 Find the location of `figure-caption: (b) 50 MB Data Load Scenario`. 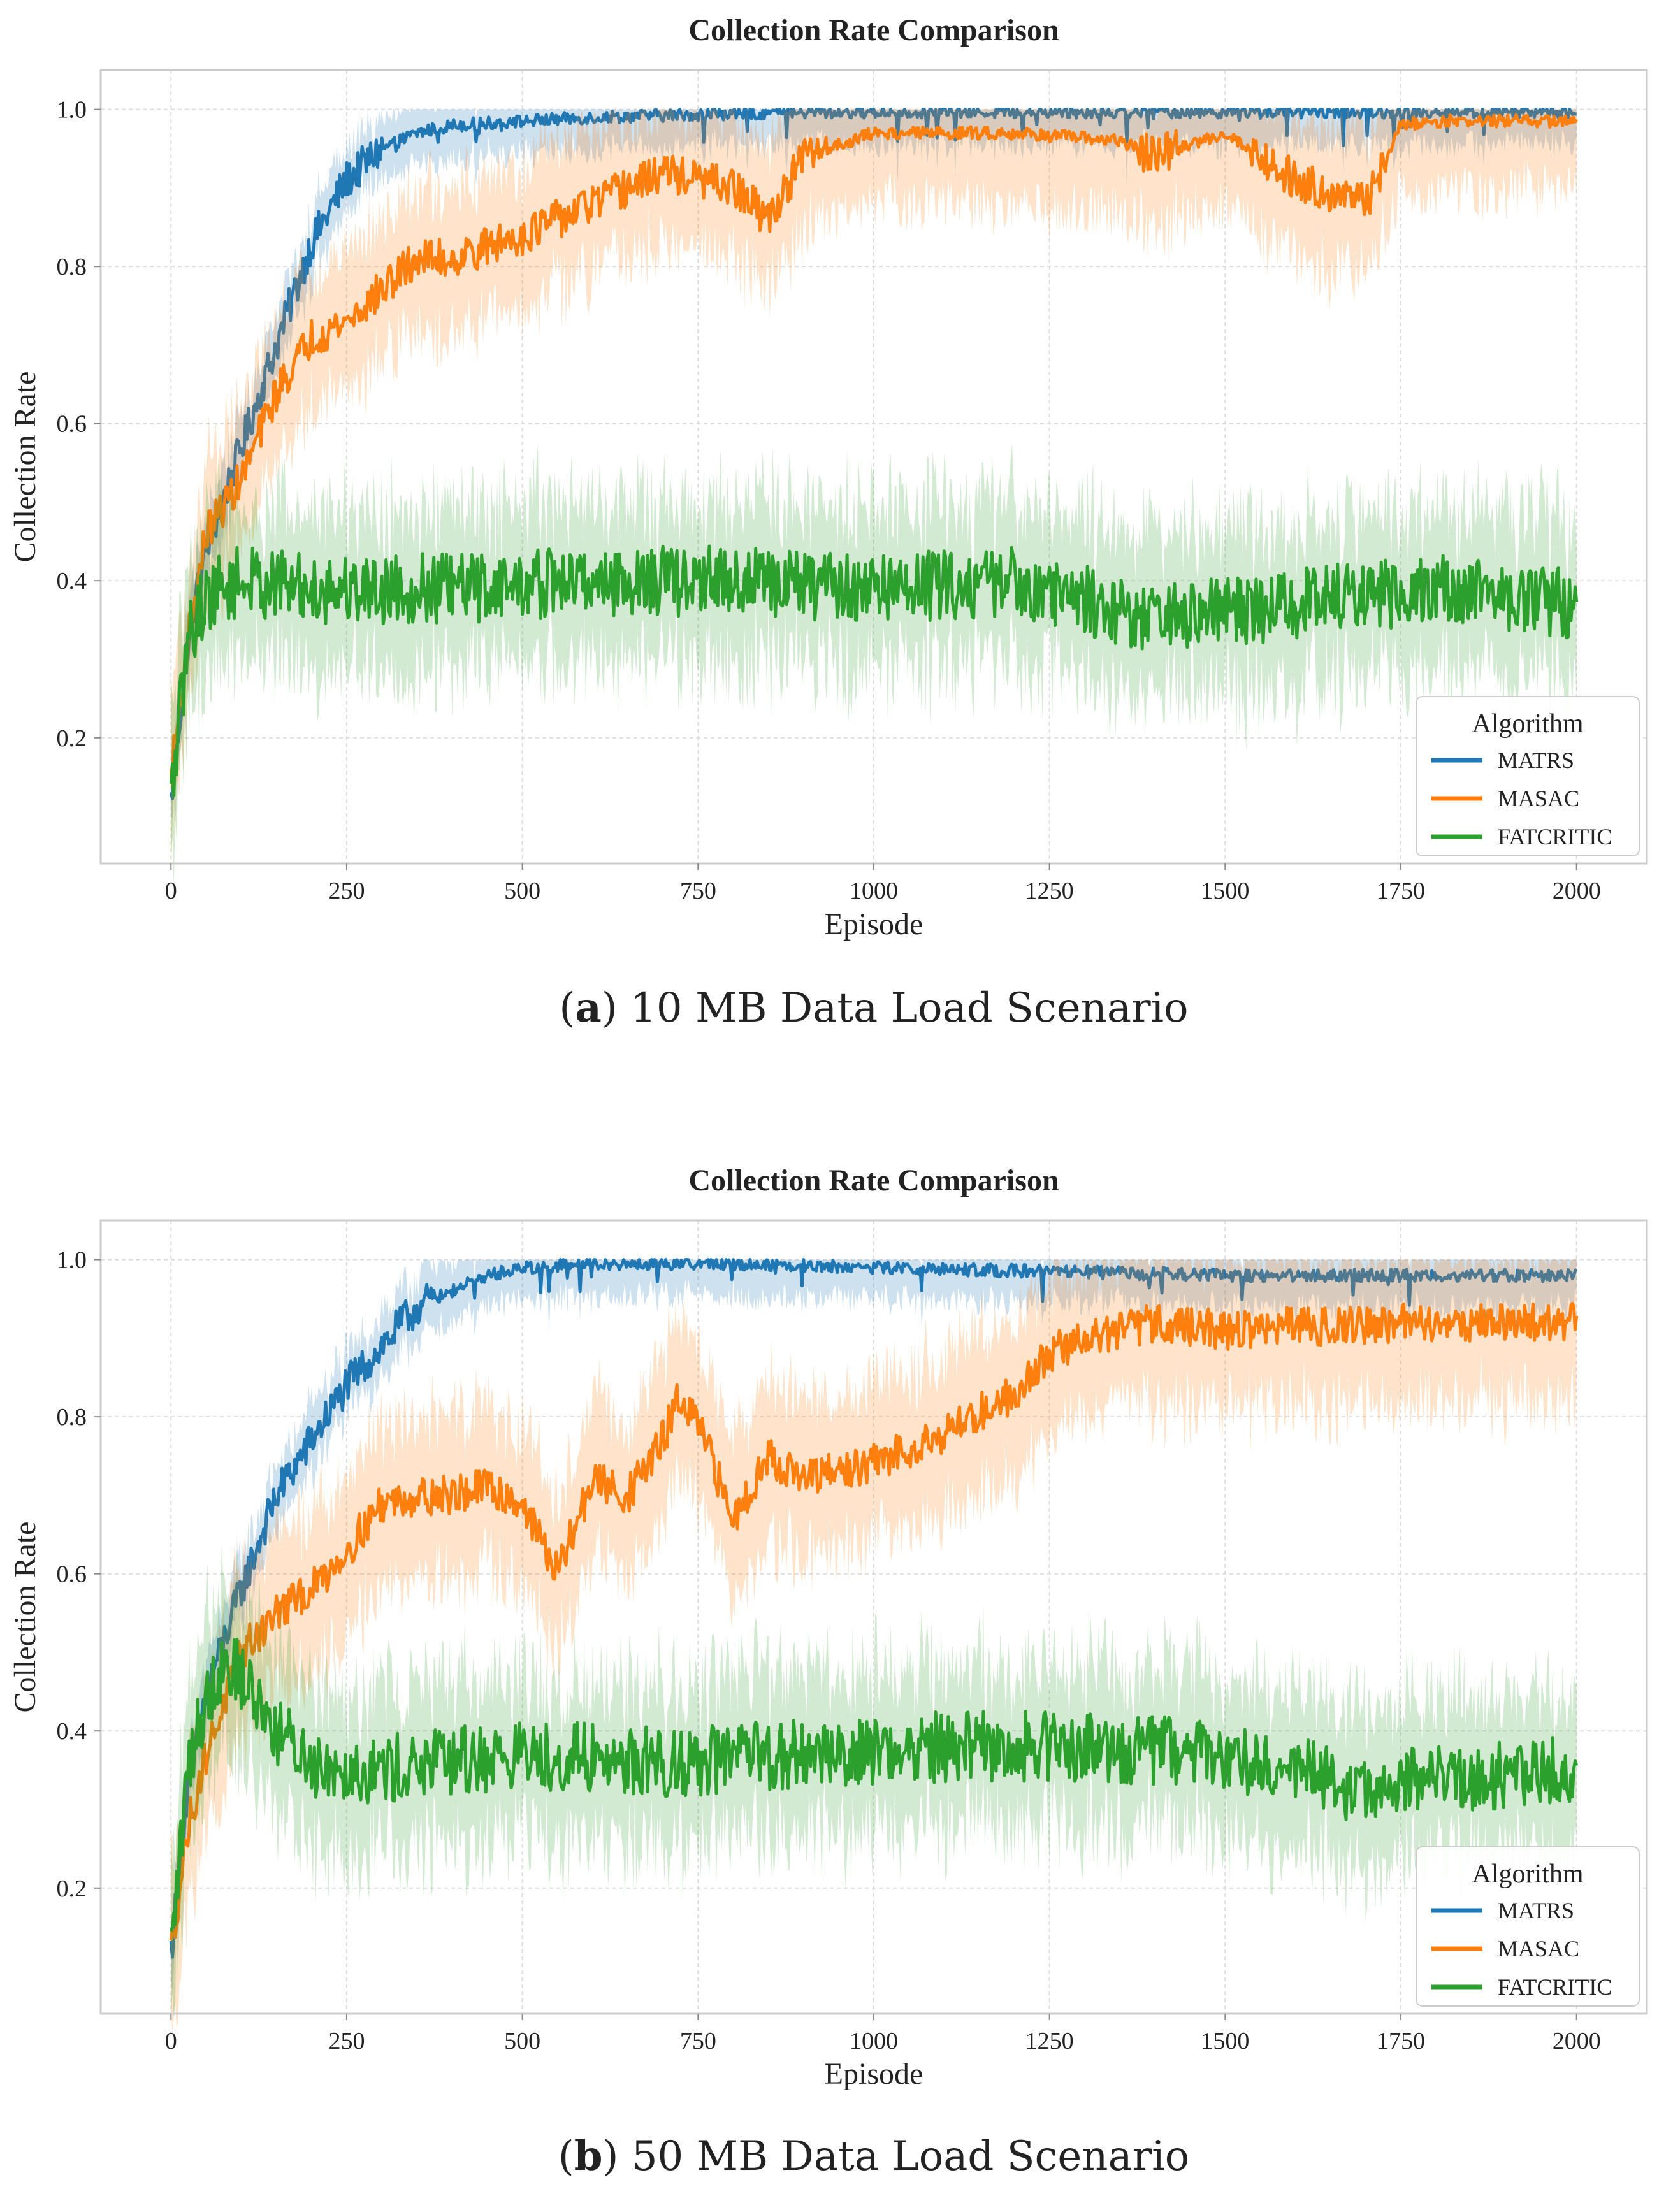

figure-caption: (b) 50 MB Data Load Scenario is located at coordinates (873, 2156).